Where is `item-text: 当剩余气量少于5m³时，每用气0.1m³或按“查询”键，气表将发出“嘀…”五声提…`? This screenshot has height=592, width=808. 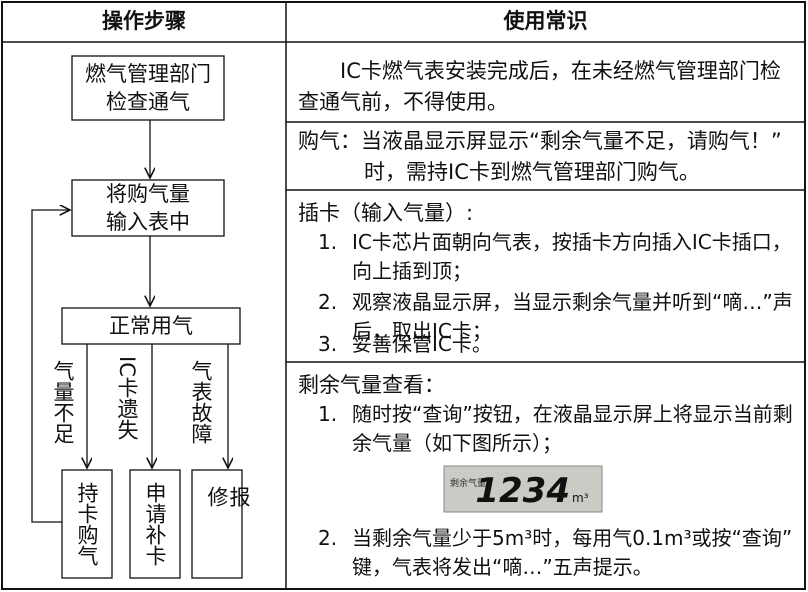
item-text: 当剩余气量少于5m³时，每用气0.1m³或按“查询”键，气表将发出“嘀…”五声提… is located at coordinates (572, 552).